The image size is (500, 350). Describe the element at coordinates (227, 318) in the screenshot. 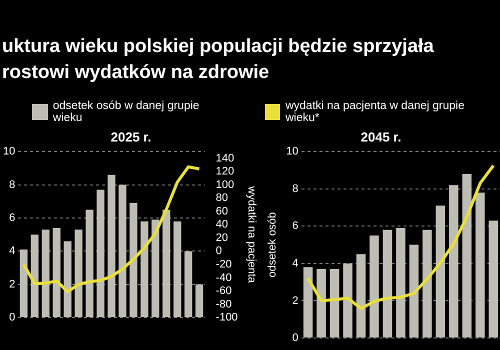

I see `y2-tick-label: -100` at that location.